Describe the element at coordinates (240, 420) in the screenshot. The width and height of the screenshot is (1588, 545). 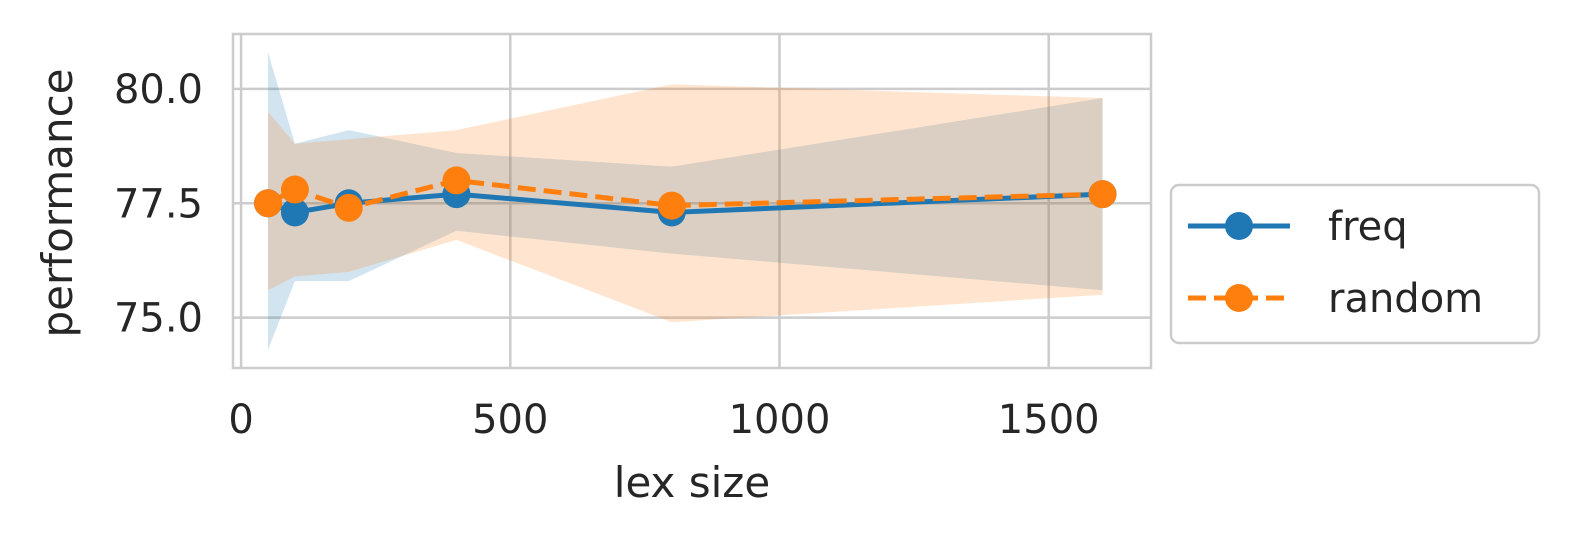
I see `x-tick-label: 0` at that location.